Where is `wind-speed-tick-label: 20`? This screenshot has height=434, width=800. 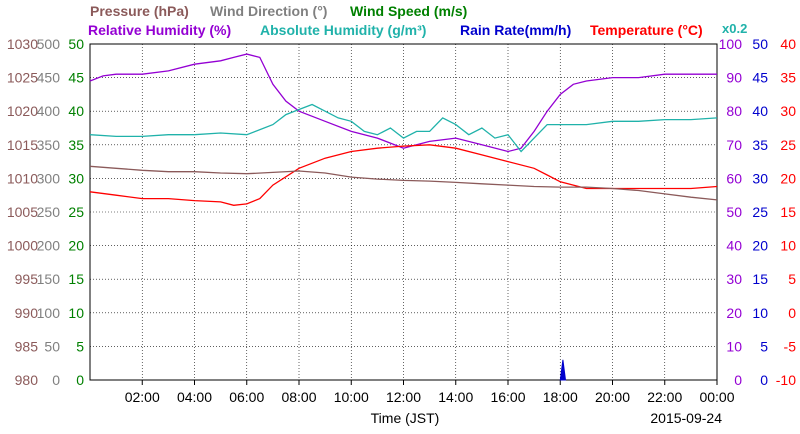
wind-speed-tick-label: 20 is located at coordinates (76, 246).